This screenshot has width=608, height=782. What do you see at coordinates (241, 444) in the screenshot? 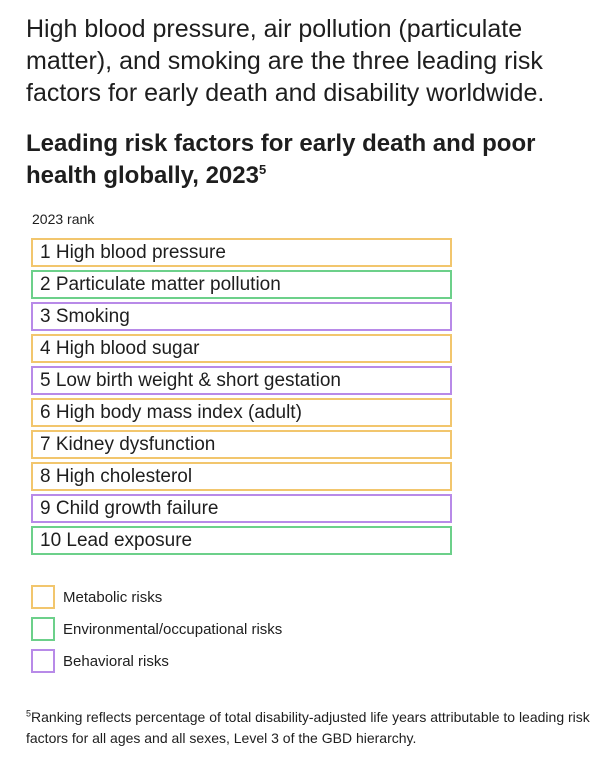
I see `risk-item-kidney-dysfunction: 7 Kidney dysfunction` at bounding box center [241, 444].